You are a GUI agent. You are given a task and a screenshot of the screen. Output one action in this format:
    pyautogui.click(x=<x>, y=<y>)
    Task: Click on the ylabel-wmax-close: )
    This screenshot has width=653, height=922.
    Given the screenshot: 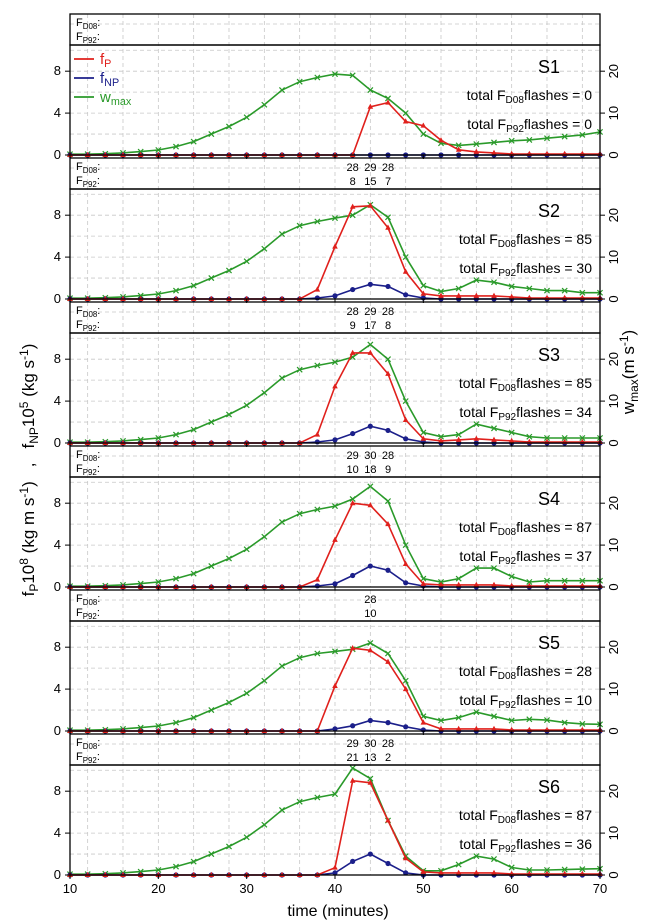 What is the action you would take?
    pyautogui.click(x=628, y=333)
    